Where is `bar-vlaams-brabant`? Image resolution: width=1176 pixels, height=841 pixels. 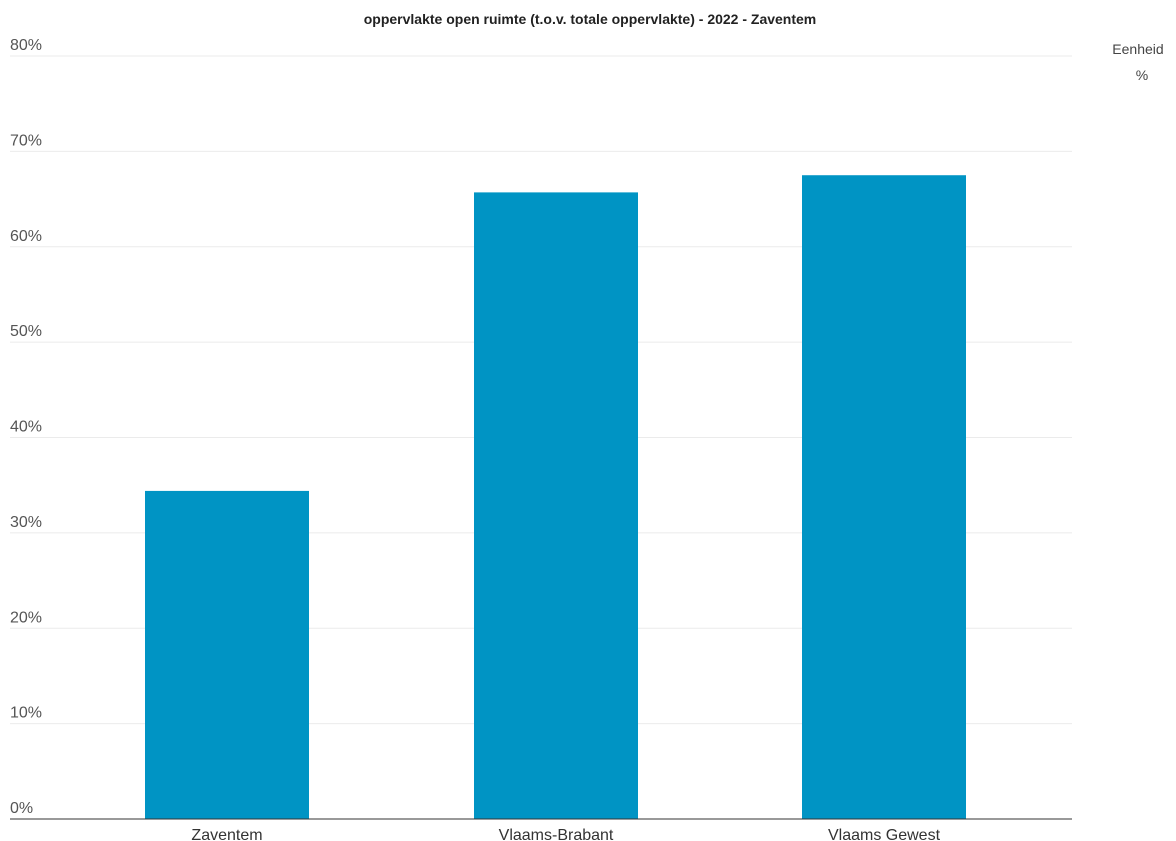 bar-vlaams-brabant is located at coordinates (556, 506).